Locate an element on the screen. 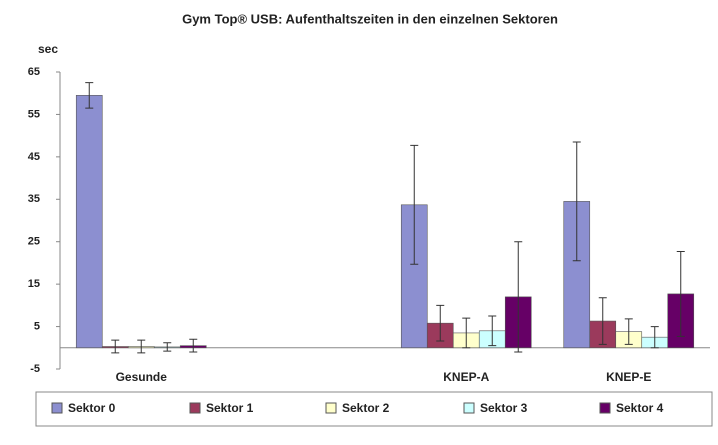 This screenshot has height=445, width=718. legend-box is located at coordinates (374, 409).